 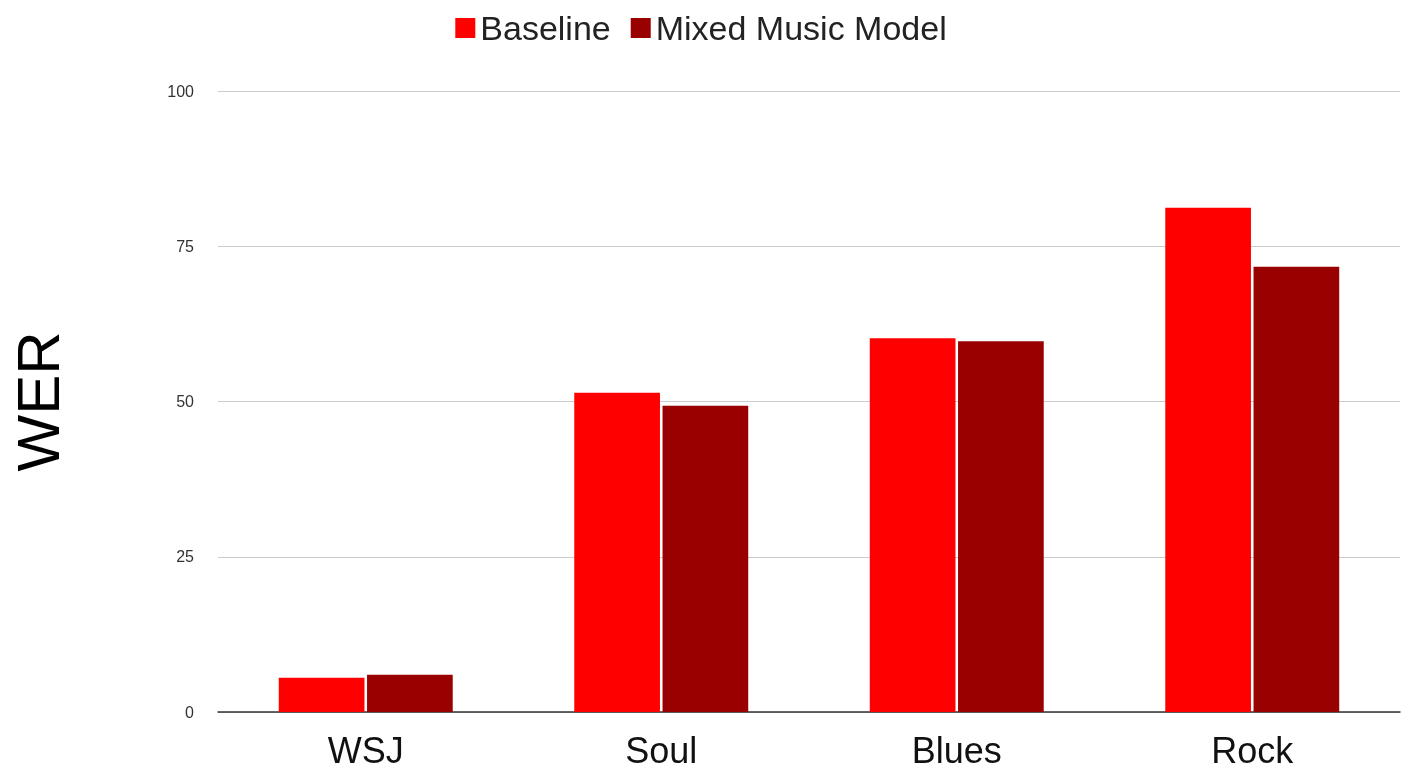 I want to click on x-tick-label: Rock, so click(x=1253, y=748).